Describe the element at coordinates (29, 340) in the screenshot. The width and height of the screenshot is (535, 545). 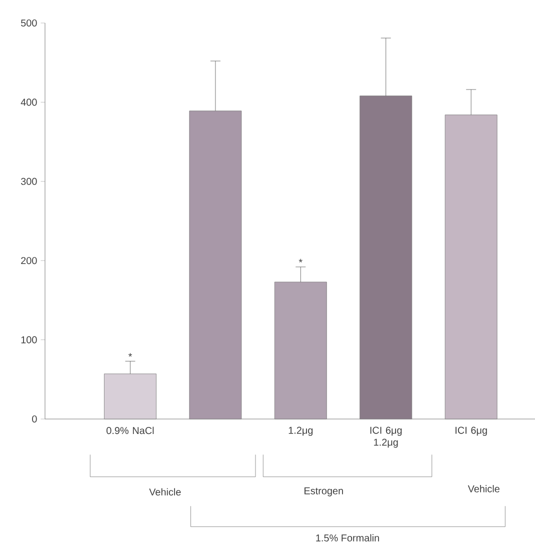
I see `y-tick-label: 100` at that location.